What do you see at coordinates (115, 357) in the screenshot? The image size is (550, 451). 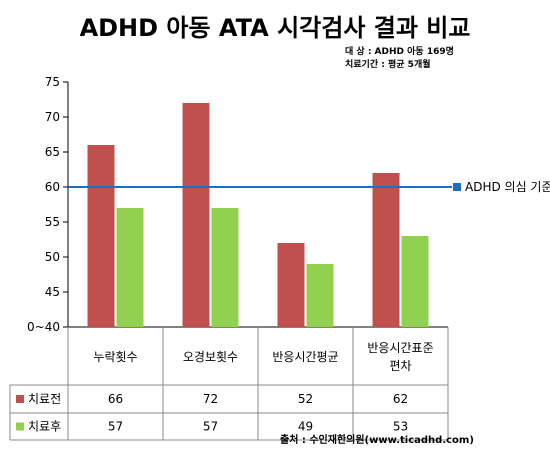 I see `category-label: 누락횟수` at bounding box center [115, 357].